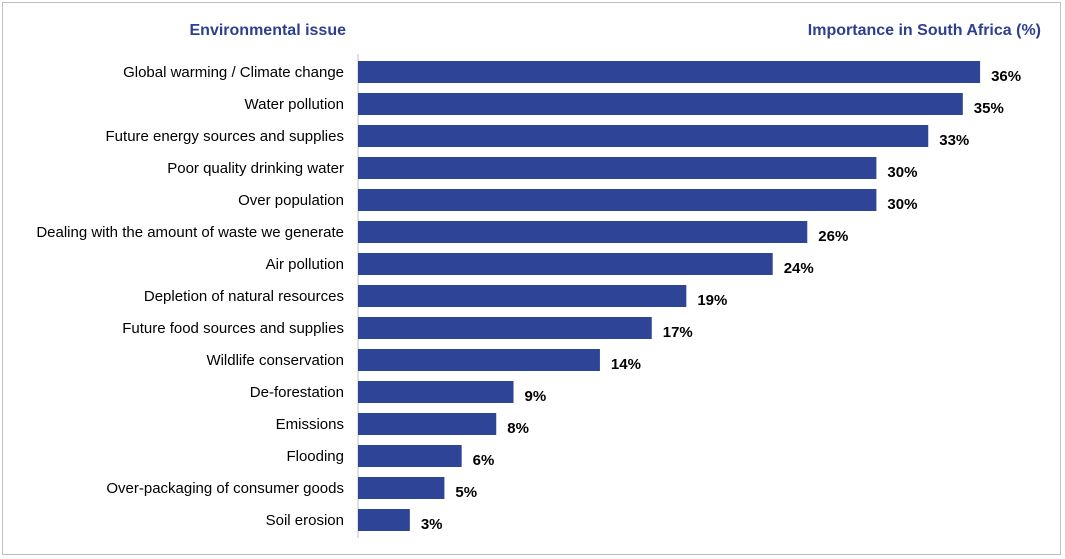 The image size is (1065, 559). What do you see at coordinates (310, 424) in the screenshot?
I see `category-label: Emissions` at bounding box center [310, 424].